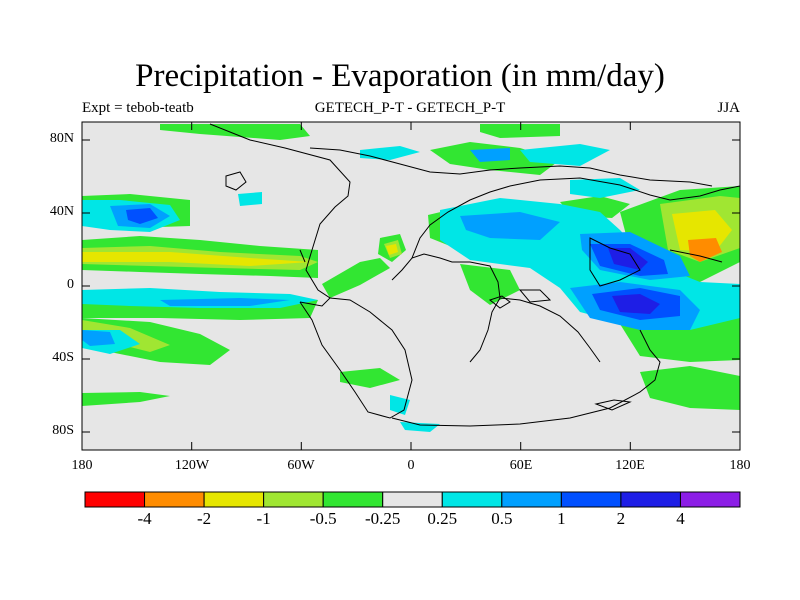 The image size is (800, 600). I want to click on colorbar, so click(412, 499).